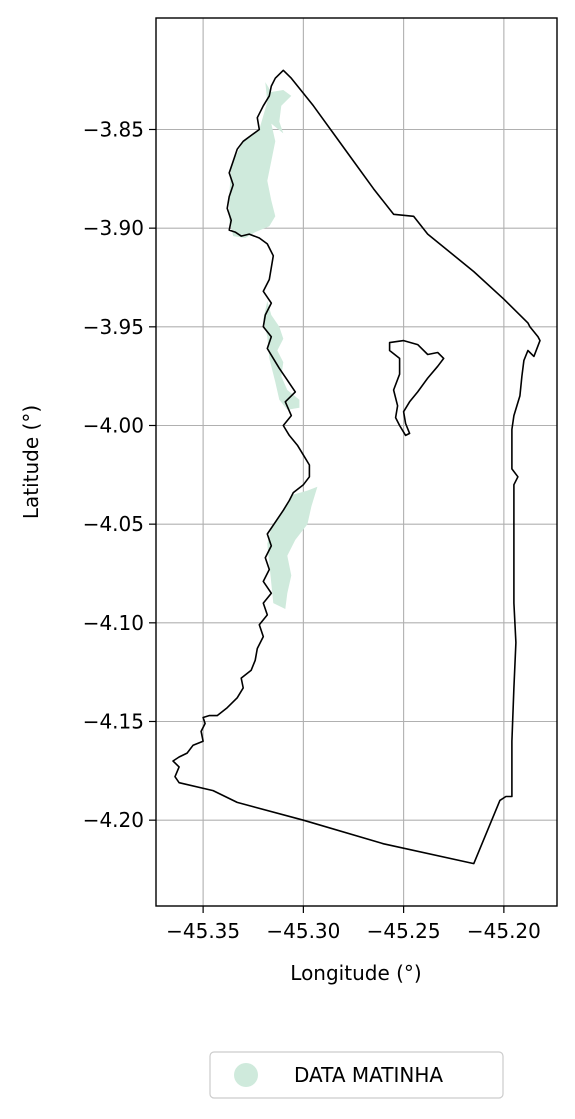  I want to click on x-tick-label: −45.30, so click(303, 931).